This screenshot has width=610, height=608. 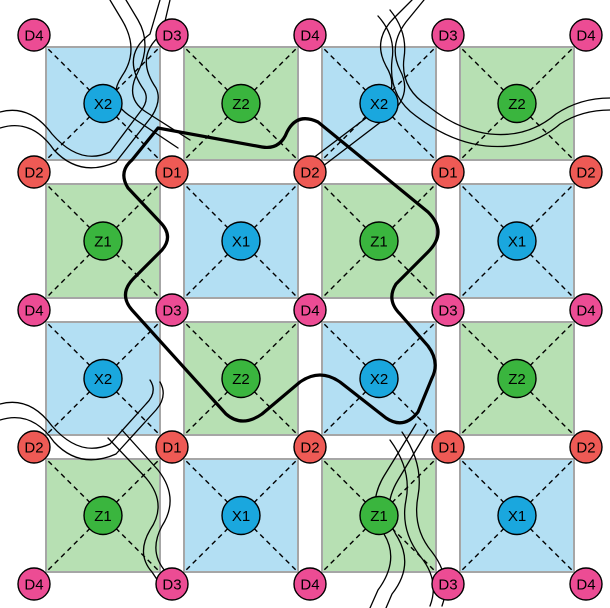 I want to click on x-plaquette, so click(x=517, y=241).